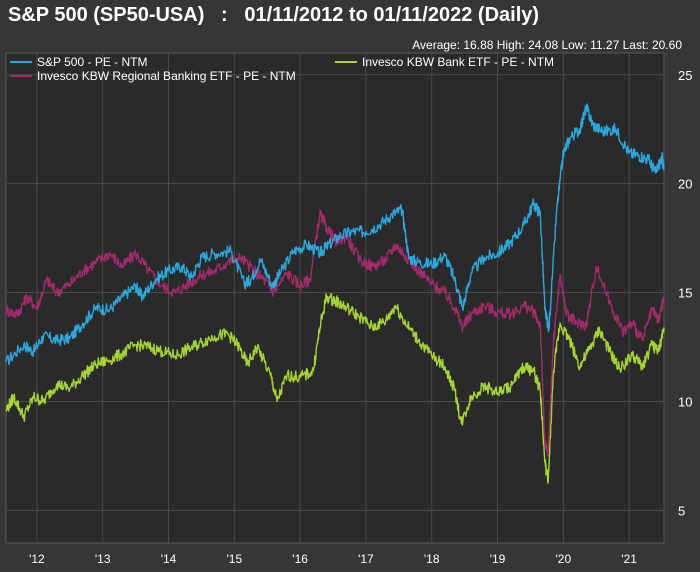 This screenshot has width=700, height=572. I want to click on x-tick-label: '20, so click(564, 559).